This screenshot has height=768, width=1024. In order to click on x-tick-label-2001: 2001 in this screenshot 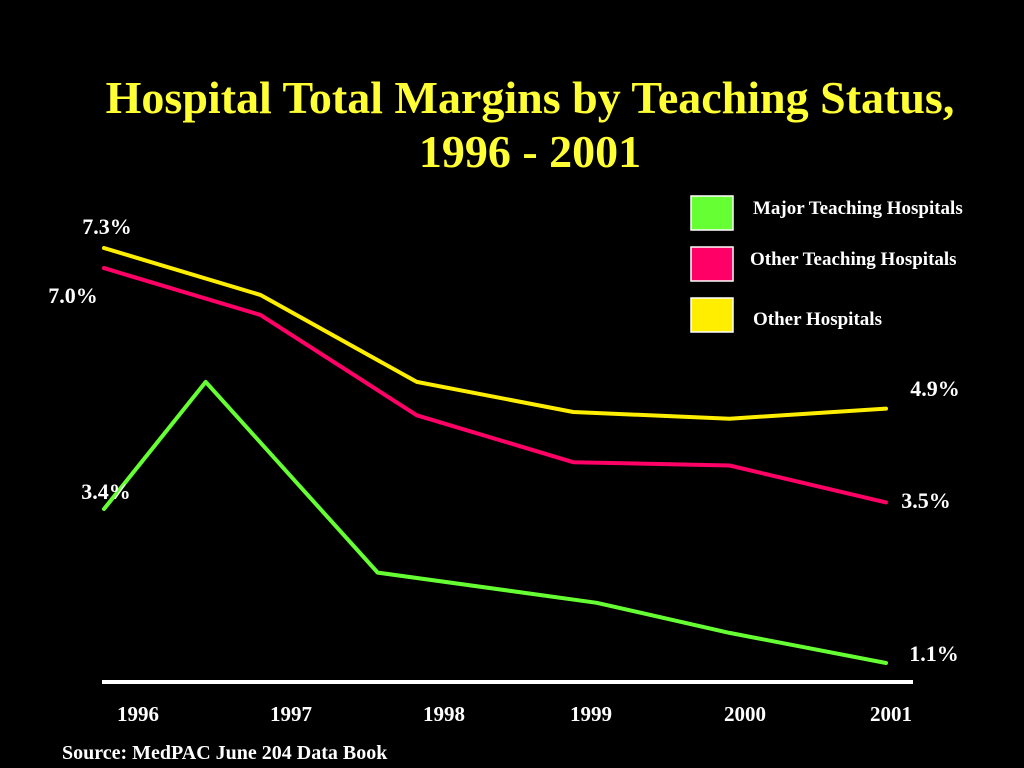, I will do `click(891, 714)`.